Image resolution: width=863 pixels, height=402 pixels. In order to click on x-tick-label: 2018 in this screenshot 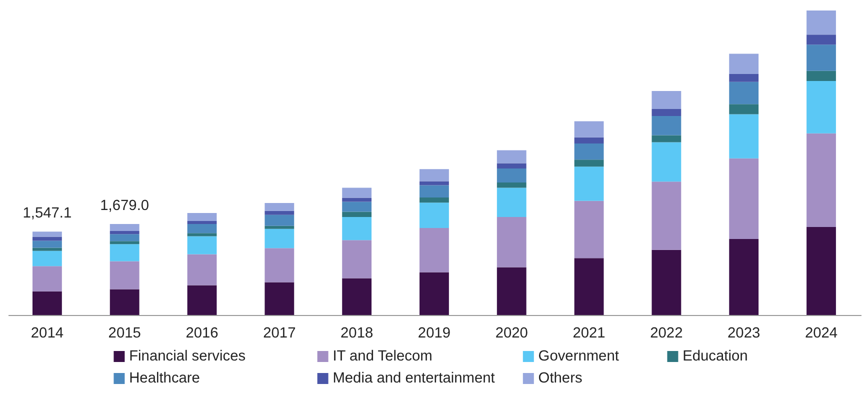, I will do `click(357, 334)`.